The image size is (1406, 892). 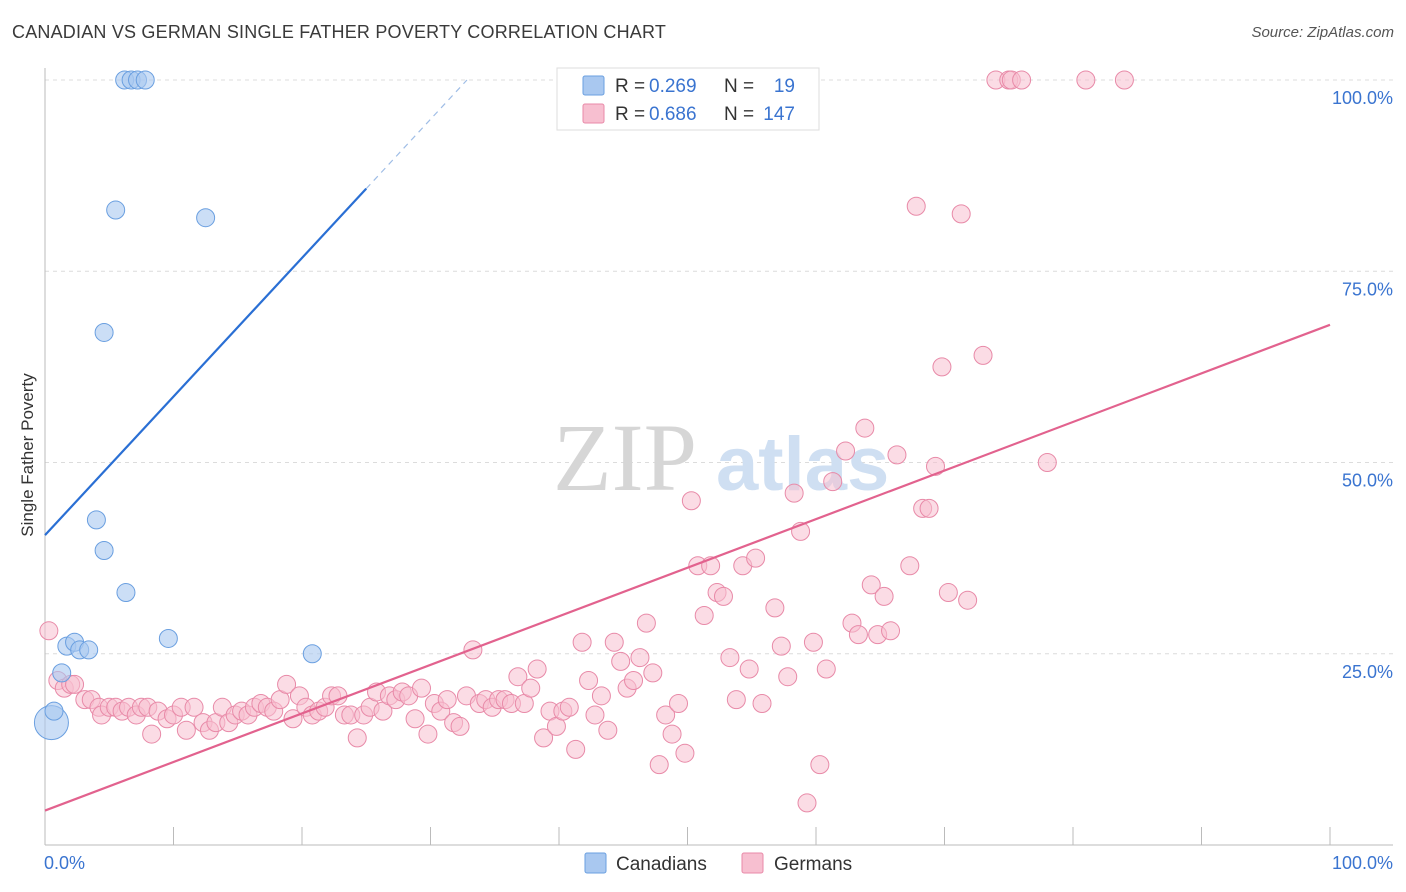 I want to click on series-swatch-germans, so click(x=752, y=863).